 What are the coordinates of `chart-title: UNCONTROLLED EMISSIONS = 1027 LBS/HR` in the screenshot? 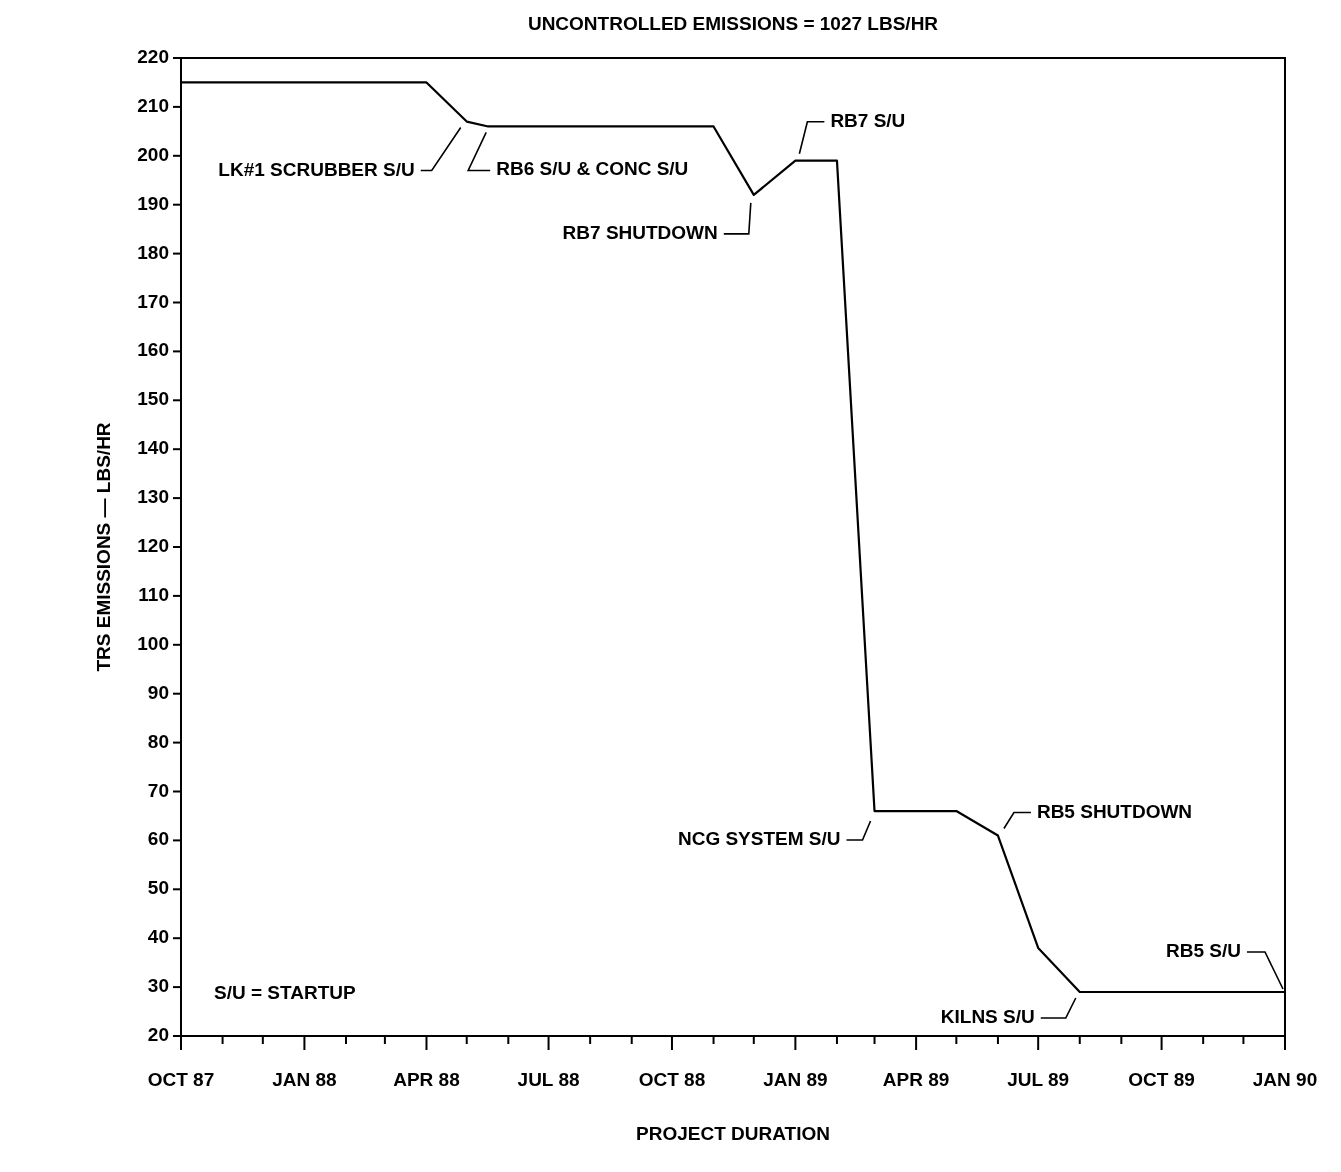 It's located at (733, 23).